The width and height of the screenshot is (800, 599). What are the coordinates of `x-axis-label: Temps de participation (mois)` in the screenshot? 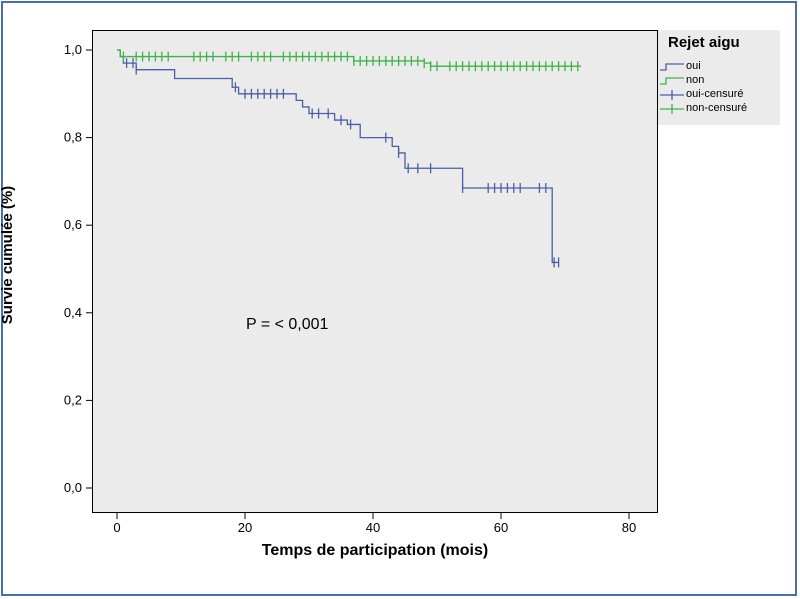 It's located at (375, 550).